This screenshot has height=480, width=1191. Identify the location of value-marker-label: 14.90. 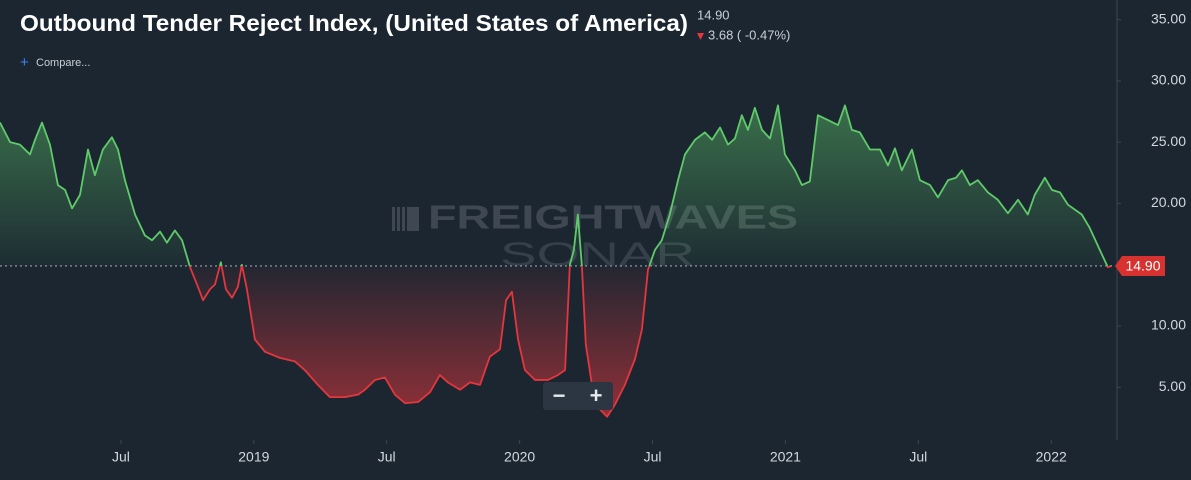
(1142, 266).